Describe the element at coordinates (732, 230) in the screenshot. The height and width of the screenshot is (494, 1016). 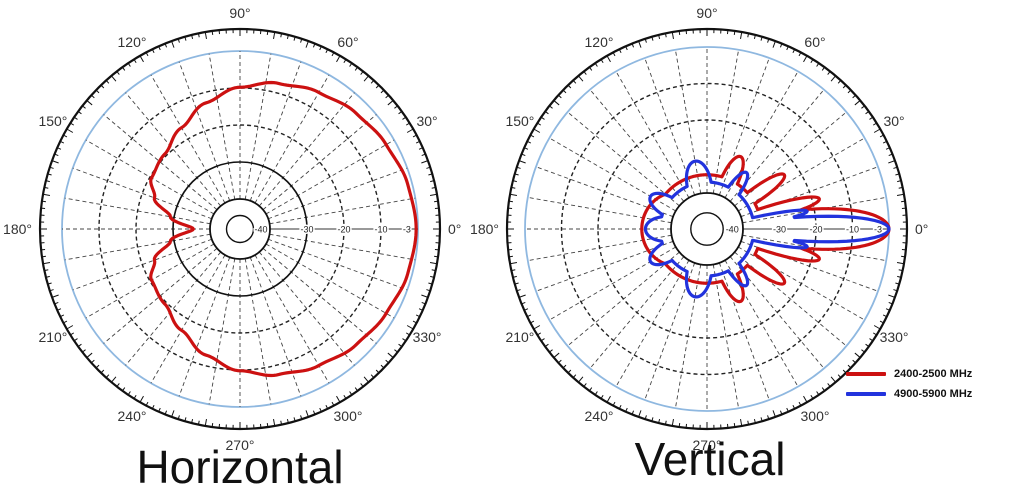
I see `radial-label: -40` at that location.